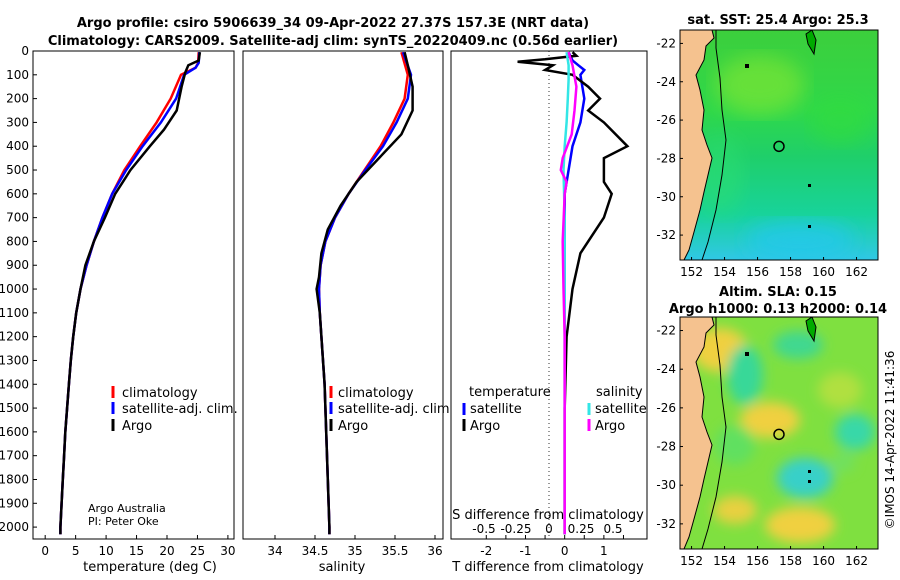 This screenshot has width=900, height=580. I want to click on x-tick-label: 20, so click(166, 551).